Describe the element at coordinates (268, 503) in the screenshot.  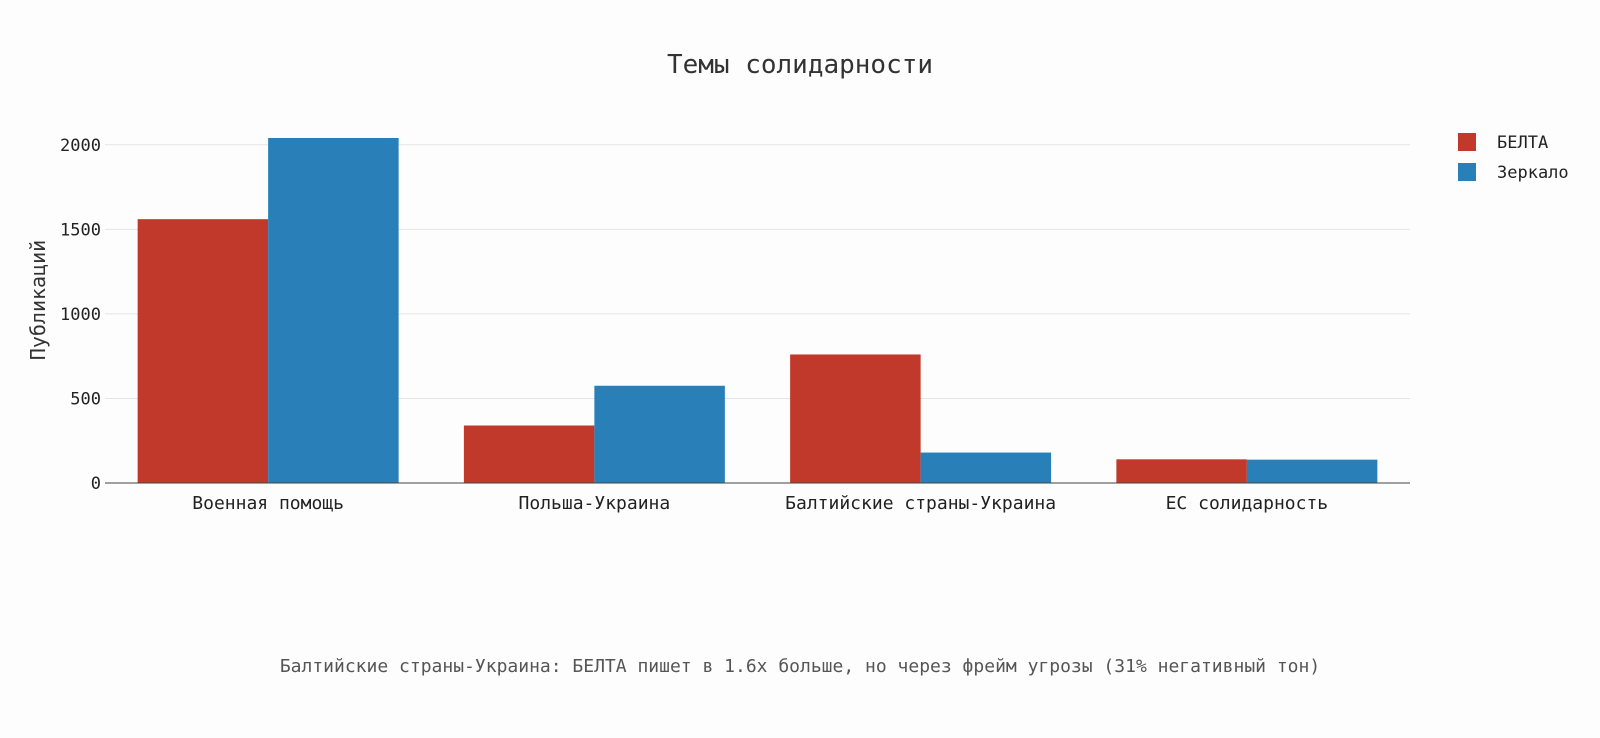
I see `x-tick-label: Военная помощь` at that location.